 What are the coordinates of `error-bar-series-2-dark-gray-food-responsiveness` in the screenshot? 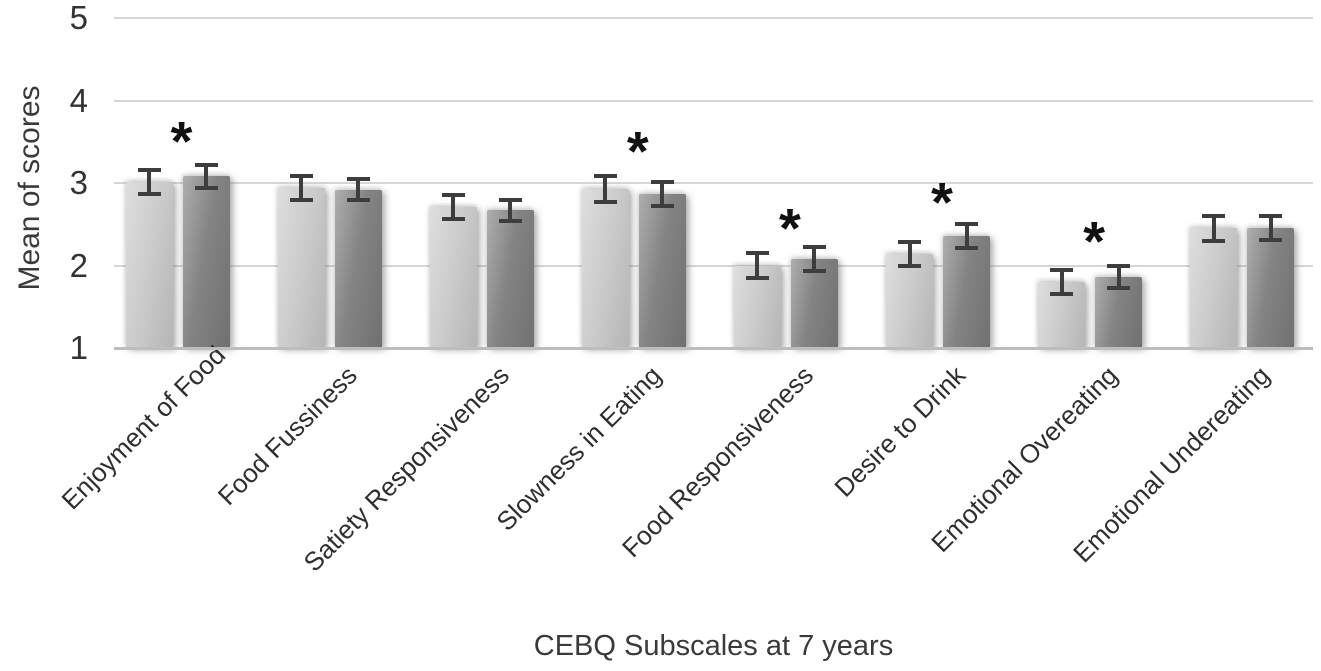 It's located at (814, 258).